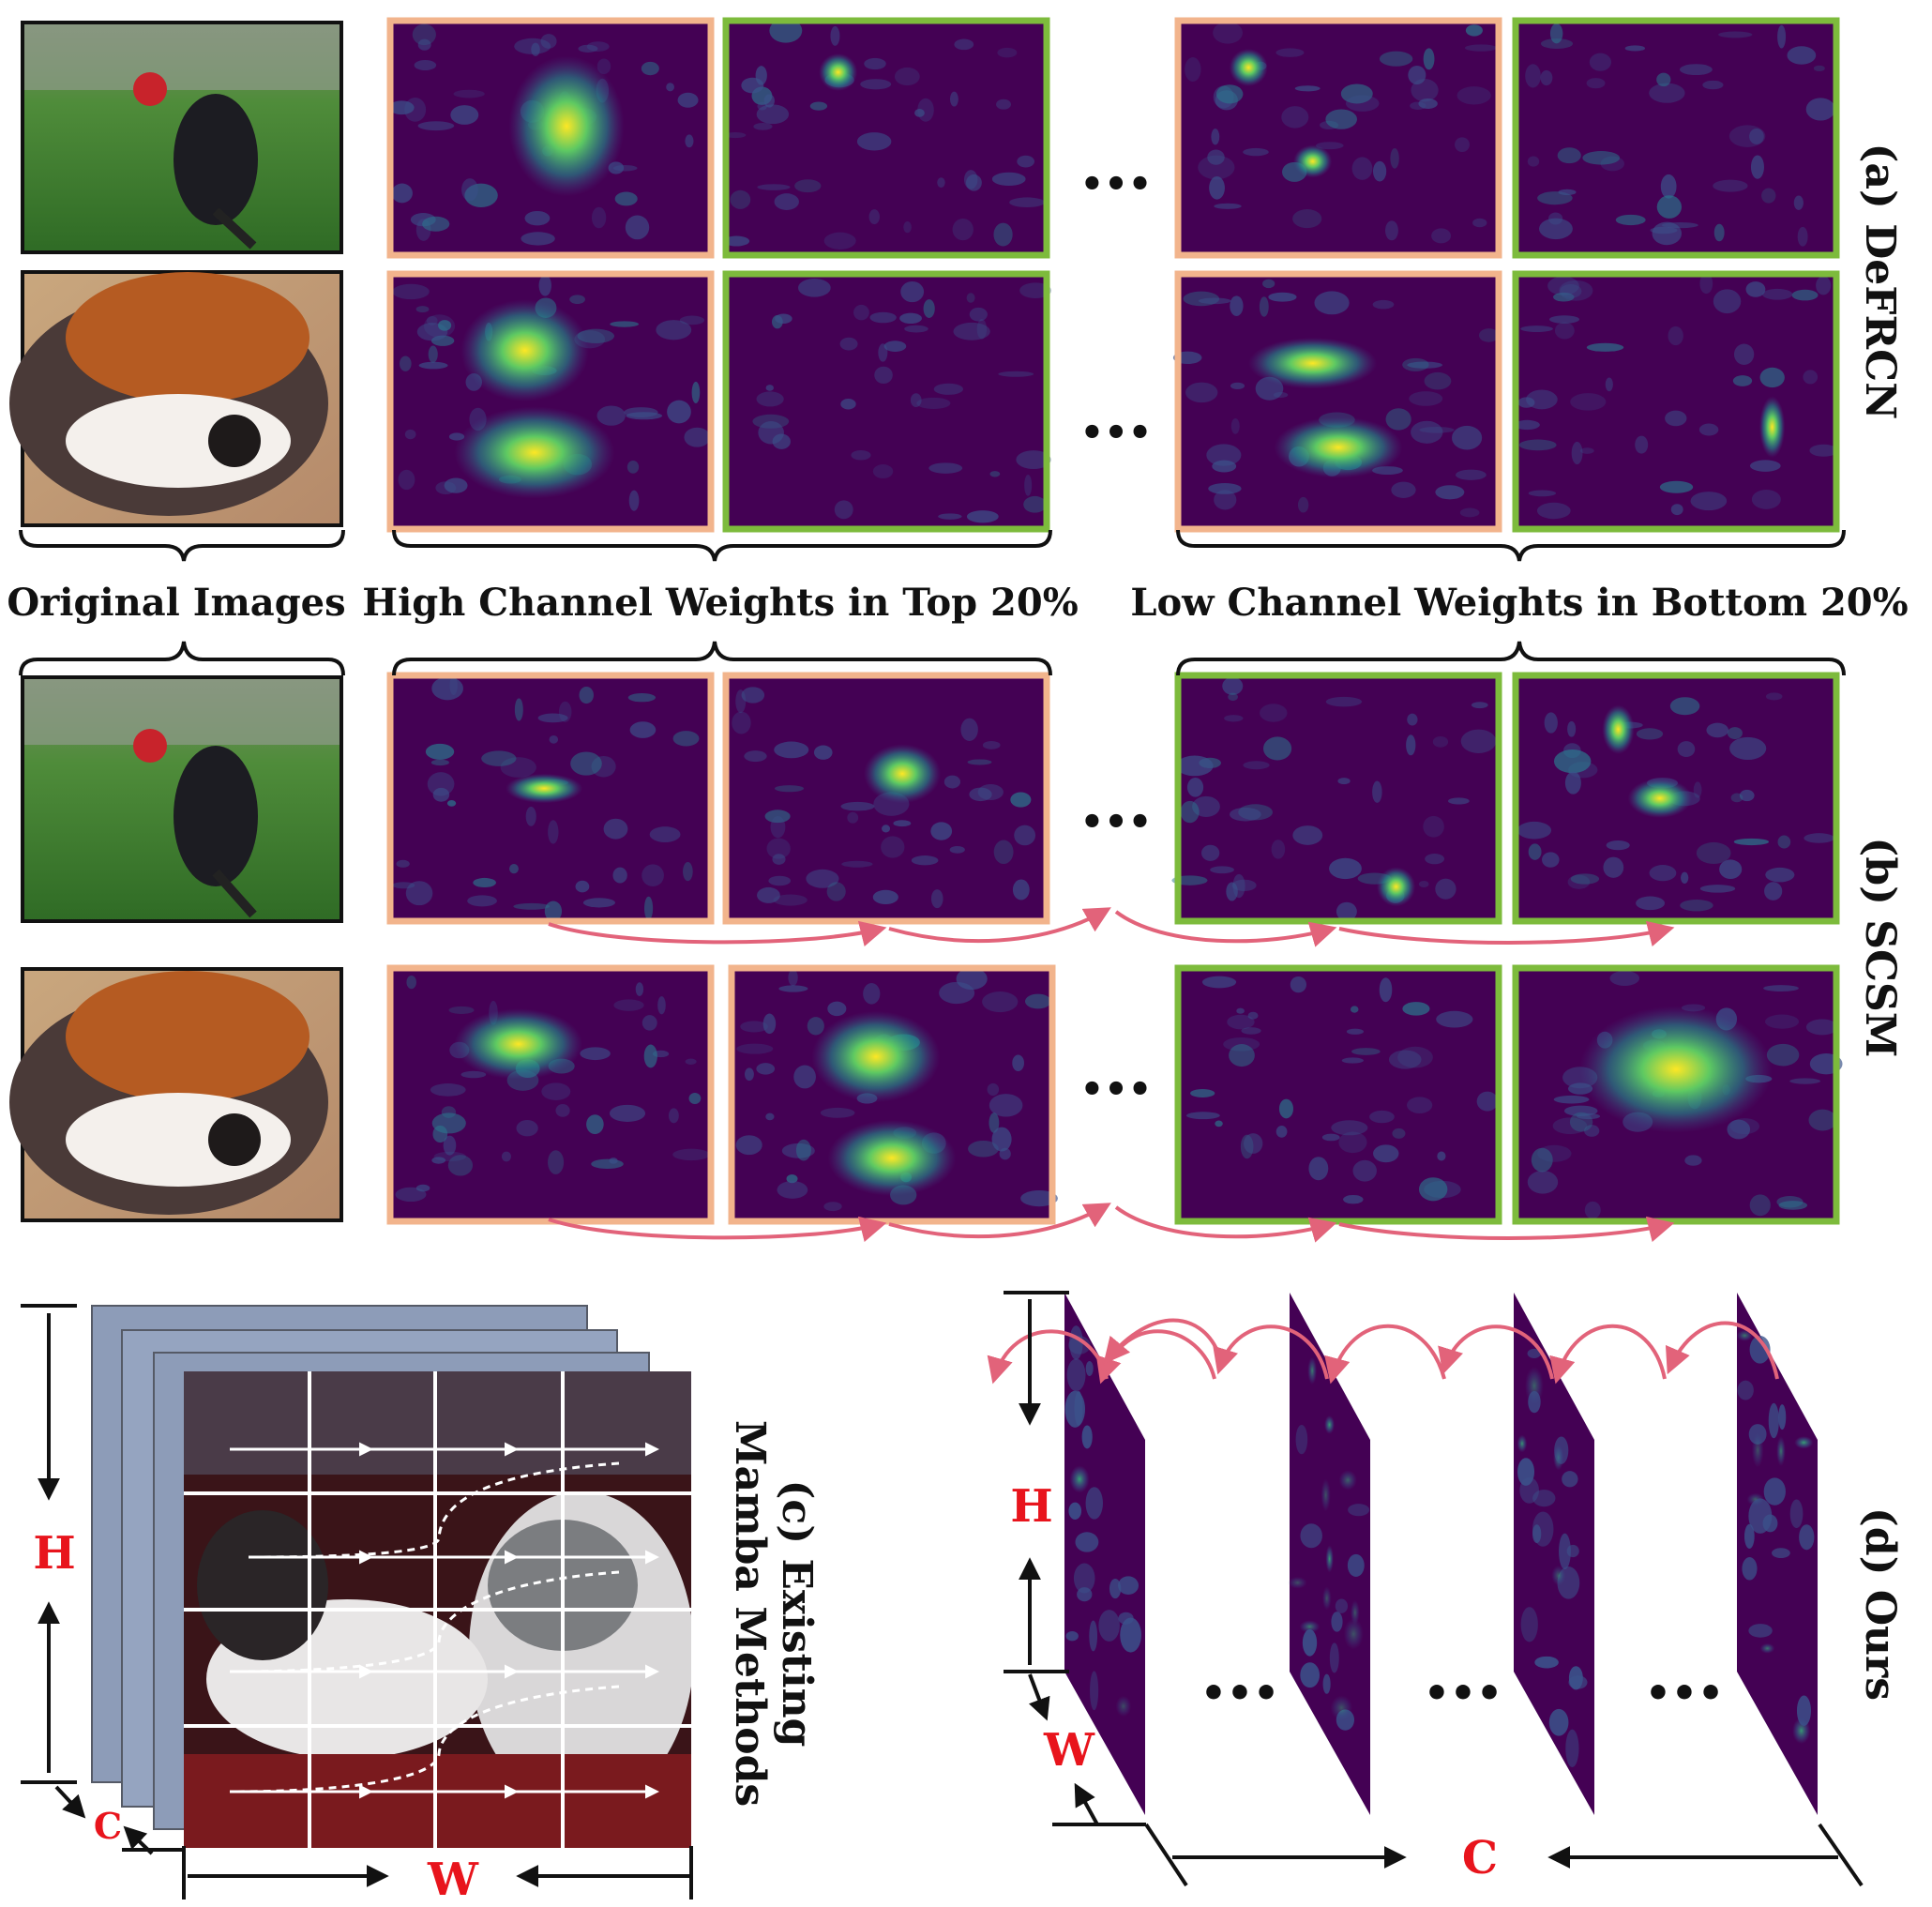 This screenshot has height=1907, width=1932. Describe the element at coordinates (182, 137) in the screenshot. I see `bird-photo-a` at that location.